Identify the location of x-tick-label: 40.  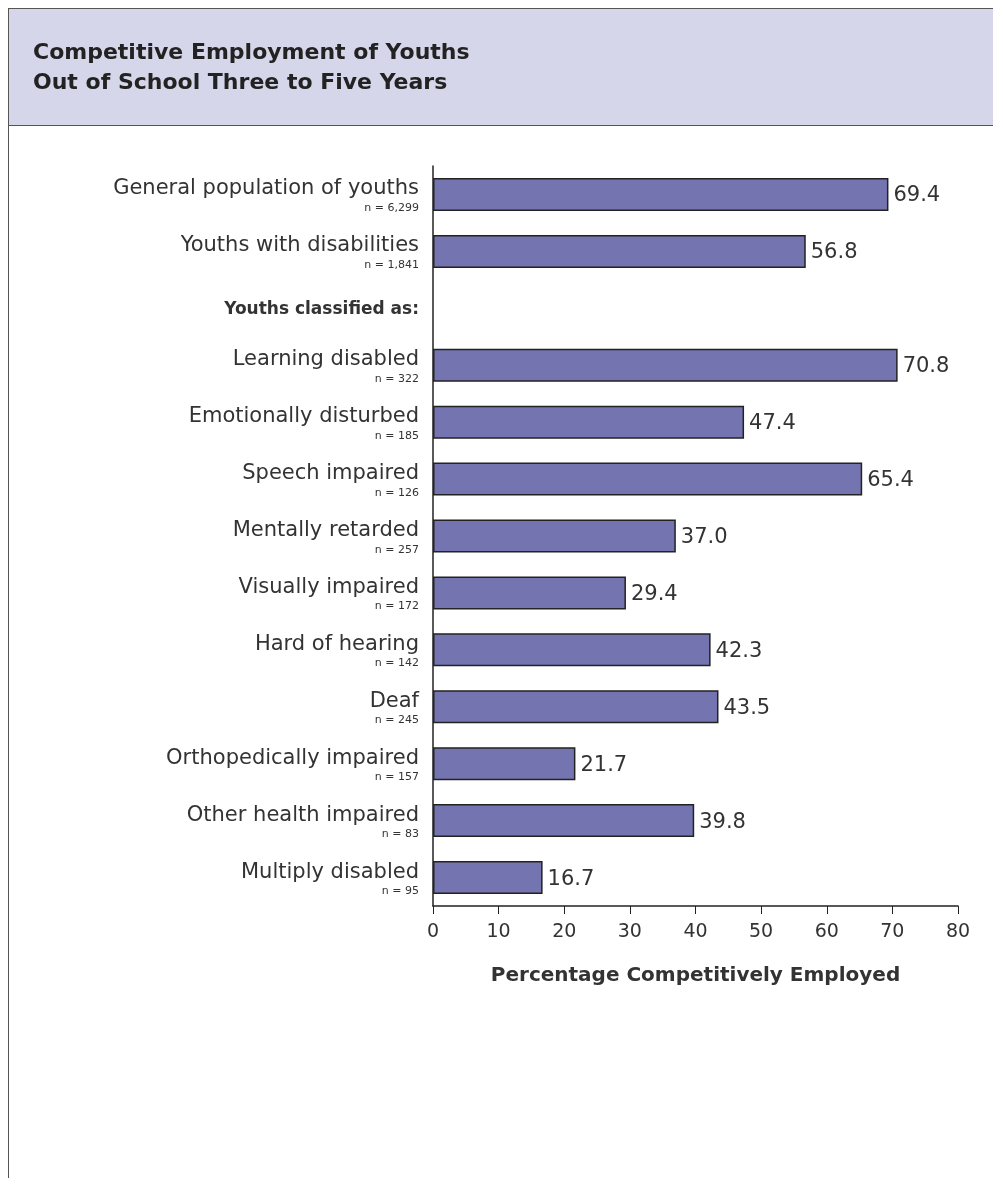
(695, 929).